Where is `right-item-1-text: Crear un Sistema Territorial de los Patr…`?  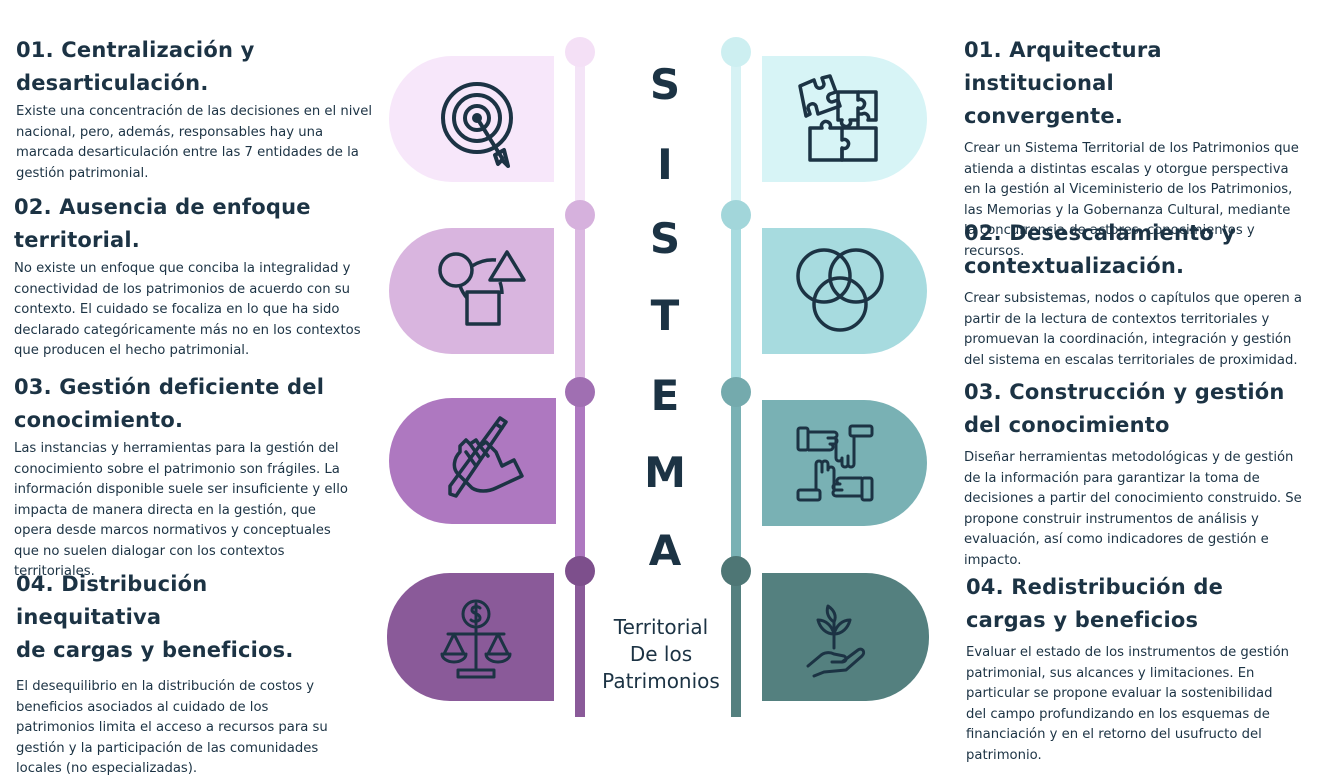
right-item-1-text: Crear un Sistema Territorial de los Patr… is located at coordinates (1131, 200).